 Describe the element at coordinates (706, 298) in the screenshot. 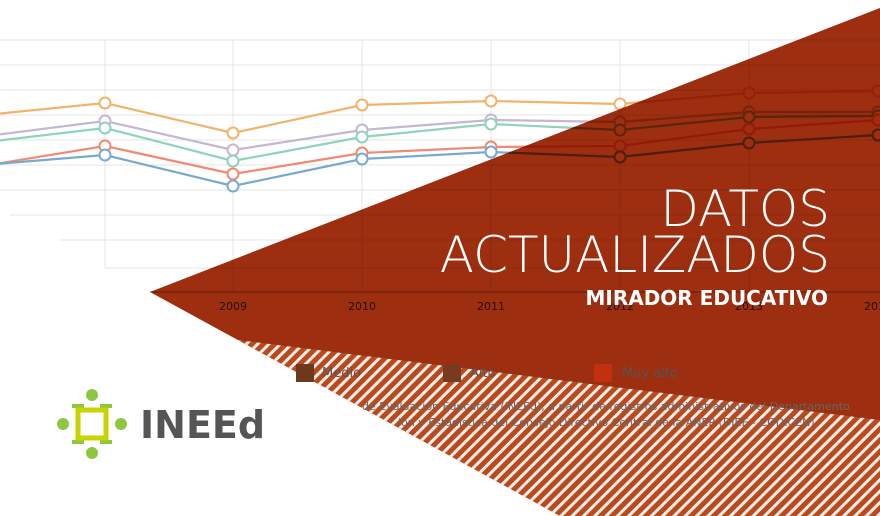

I see `subtitle: MIRADOR EDUCATIVO` at that location.